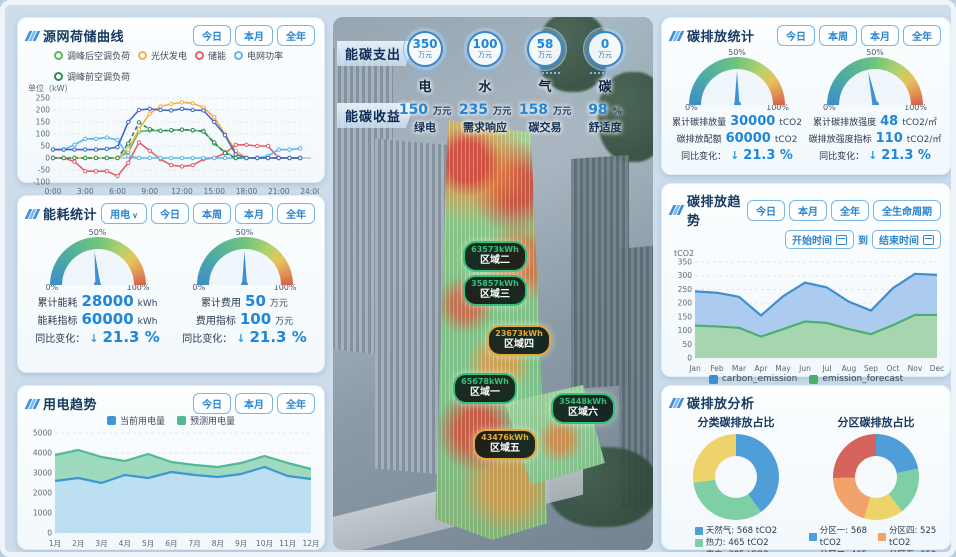  Describe the element at coordinates (376, 53) in the screenshot. I see `expense-section-label: 能碳支出` at that location.